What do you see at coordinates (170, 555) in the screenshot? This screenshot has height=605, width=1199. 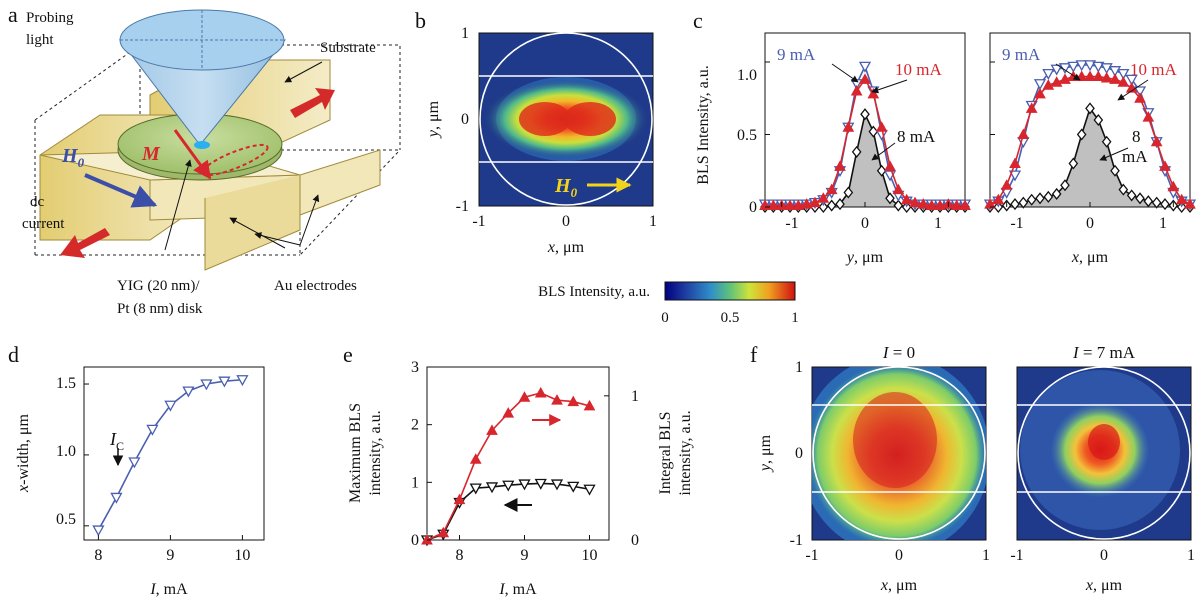 I see `d-xtick-1: 9` at bounding box center [170, 555].